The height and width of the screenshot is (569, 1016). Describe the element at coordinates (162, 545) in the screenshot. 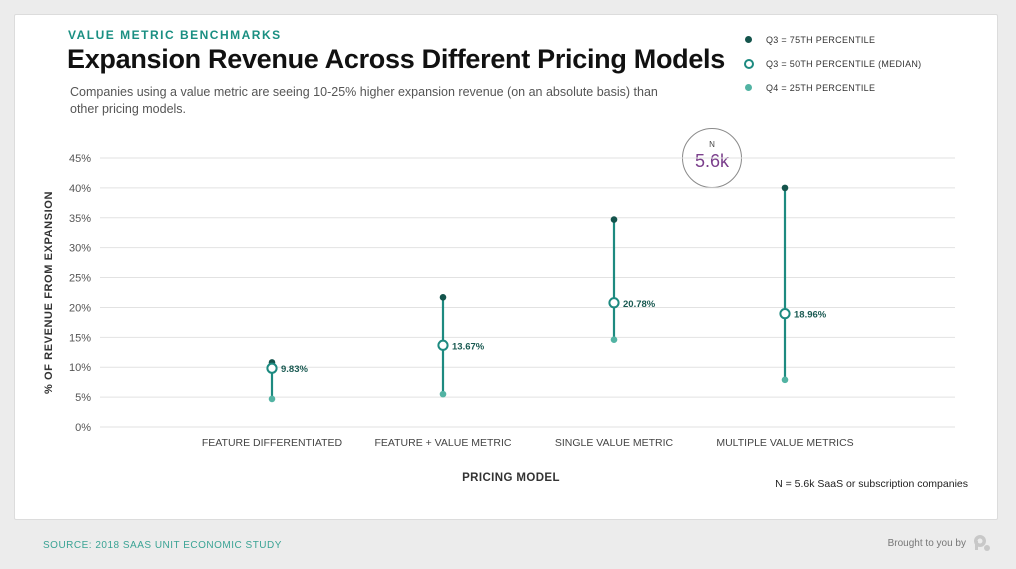

I see `source-note: SOURCE: 2018 SAAS UNIT ECONOMIC STUDY` at that location.